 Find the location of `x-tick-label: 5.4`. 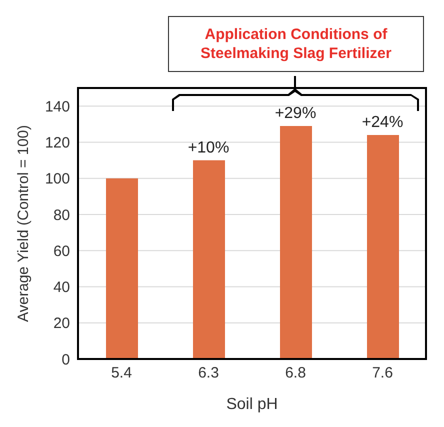

x-tick-label: 5.4 is located at coordinates (121, 373).